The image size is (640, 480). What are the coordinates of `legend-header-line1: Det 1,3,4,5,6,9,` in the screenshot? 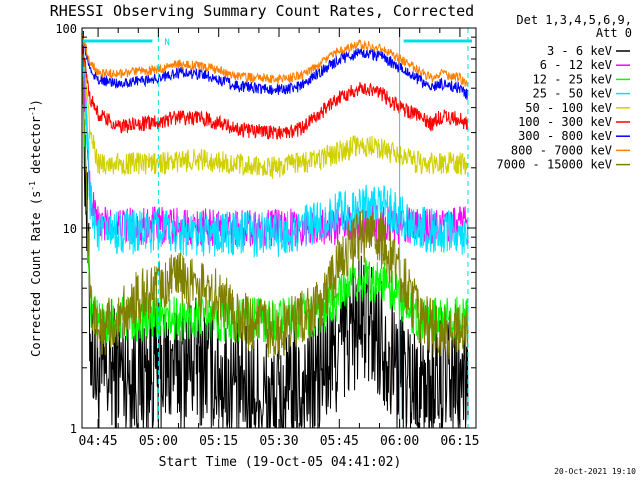 It's located at (574, 20).